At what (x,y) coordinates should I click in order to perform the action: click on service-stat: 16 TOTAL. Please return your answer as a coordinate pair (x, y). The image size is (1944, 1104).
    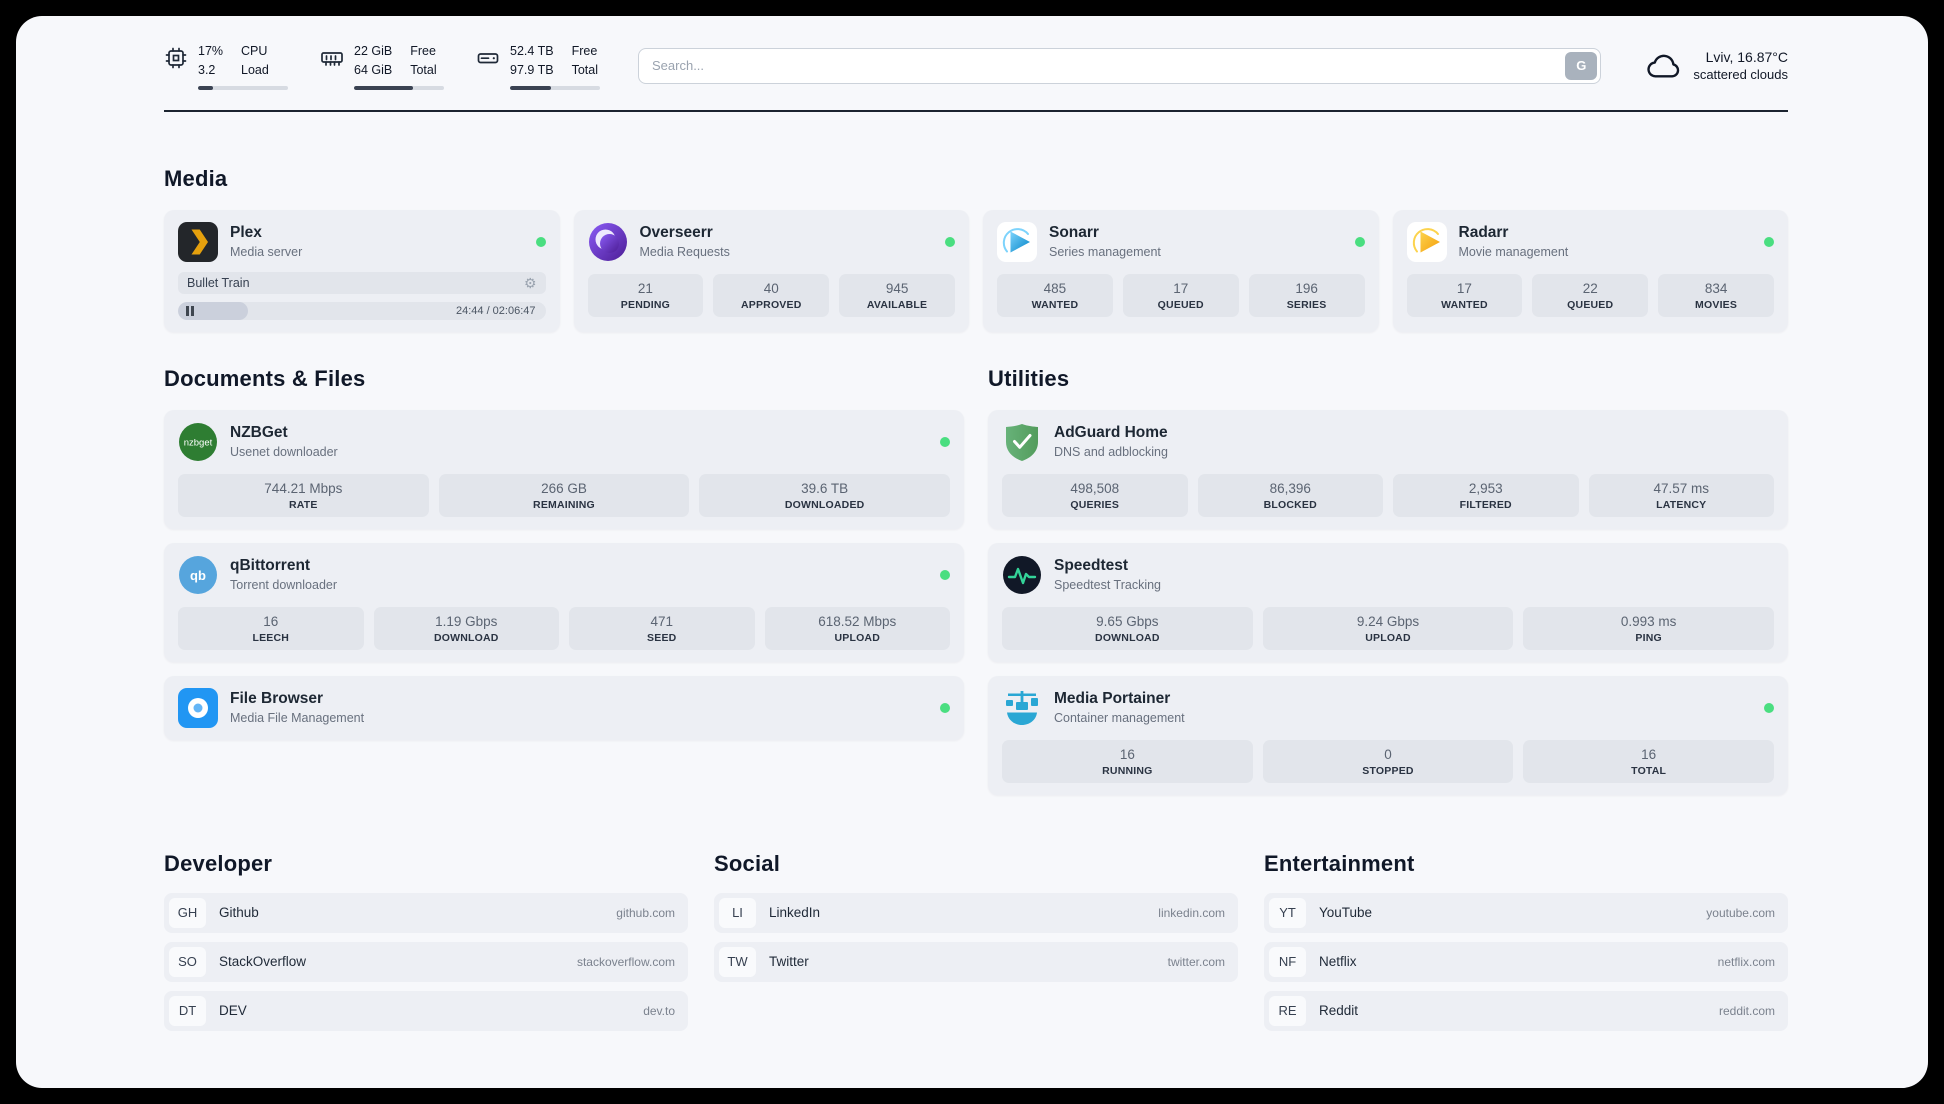
    Looking at the image, I should click on (1648, 761).